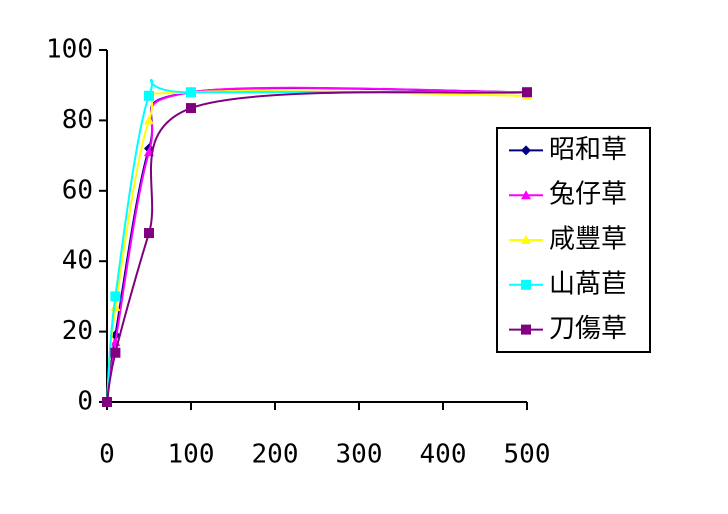 The image size is (728, 514). I want to click on legend-label: 刀傷草, so click(588, 329).